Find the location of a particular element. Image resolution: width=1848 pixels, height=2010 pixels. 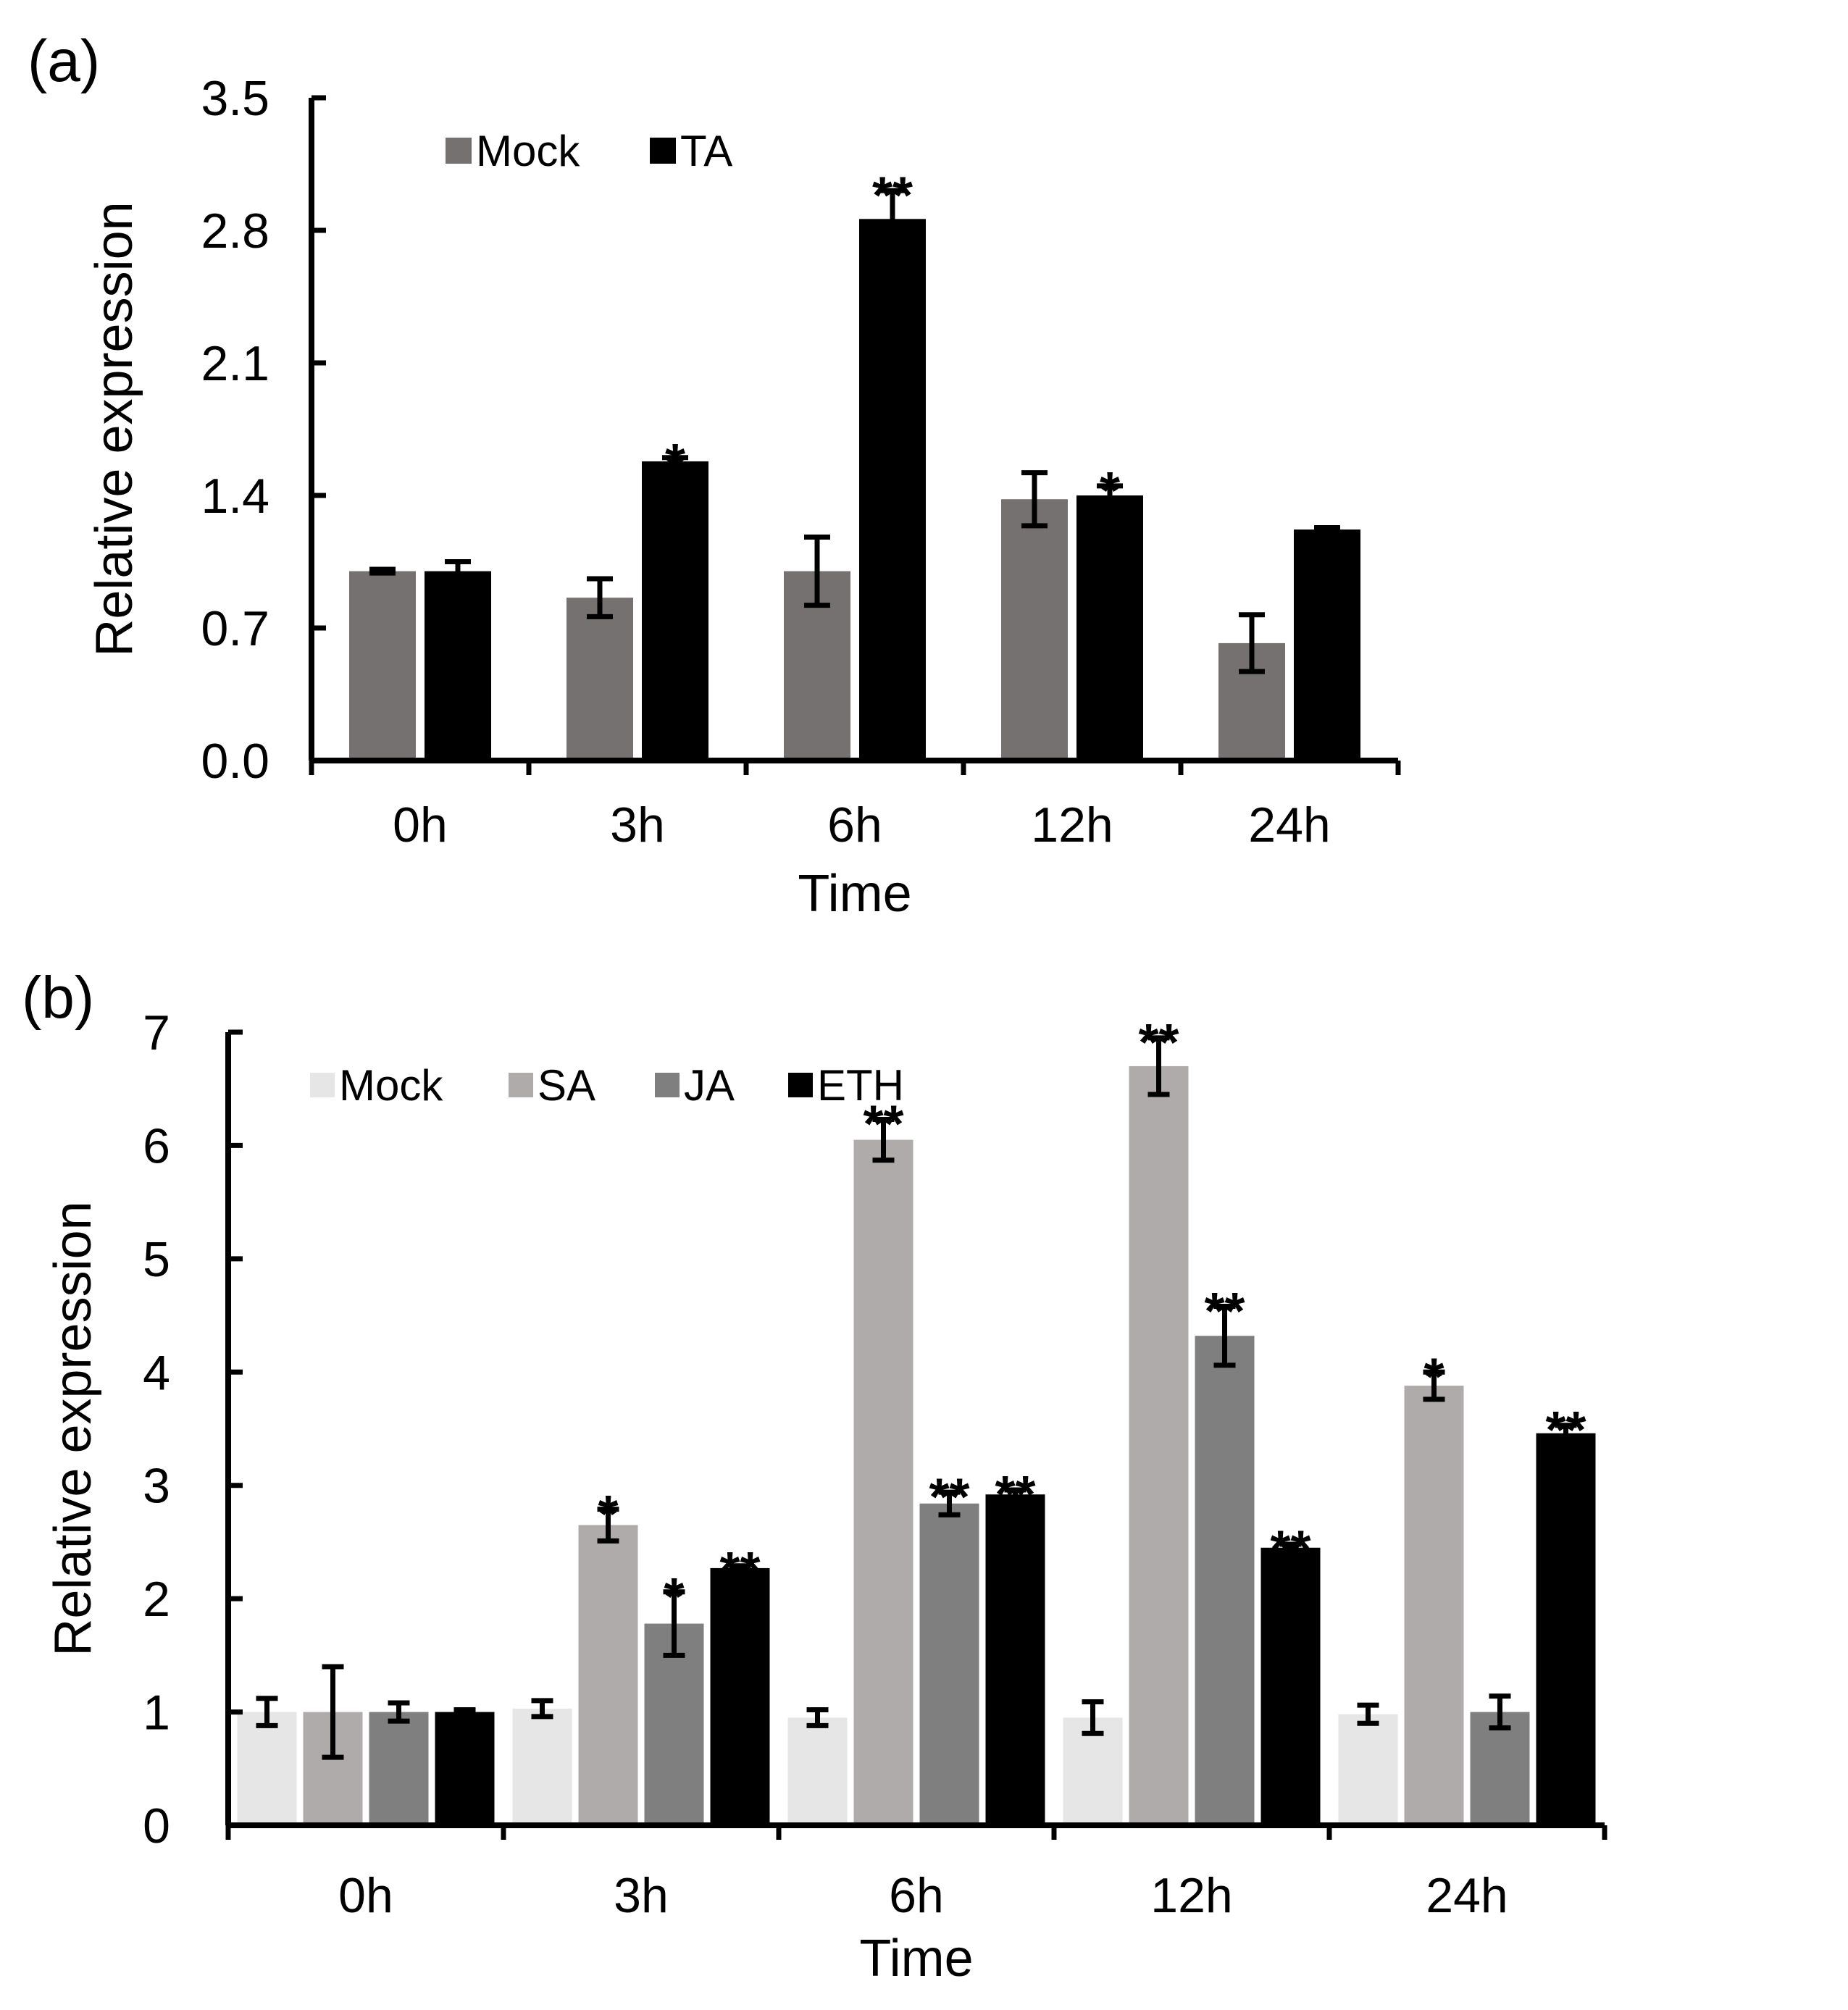

y-tick-label: 2.1 is located at coordinates (235, 364).